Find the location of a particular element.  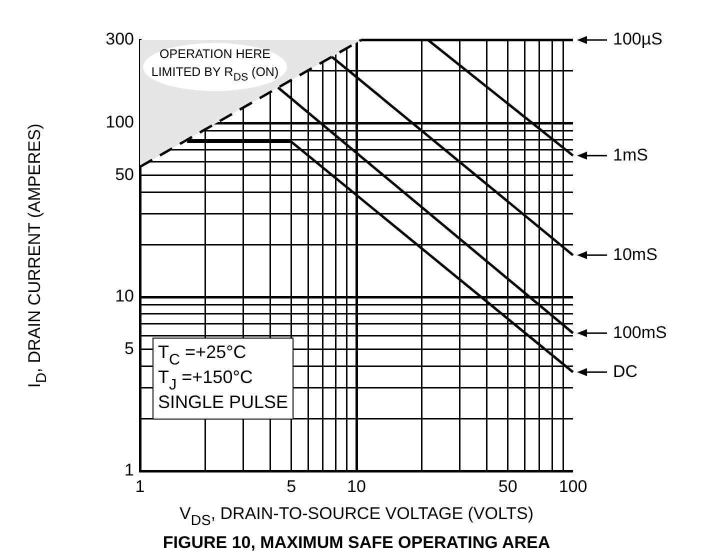

x-tick-label: 50 is located at coordinates (508, 486).